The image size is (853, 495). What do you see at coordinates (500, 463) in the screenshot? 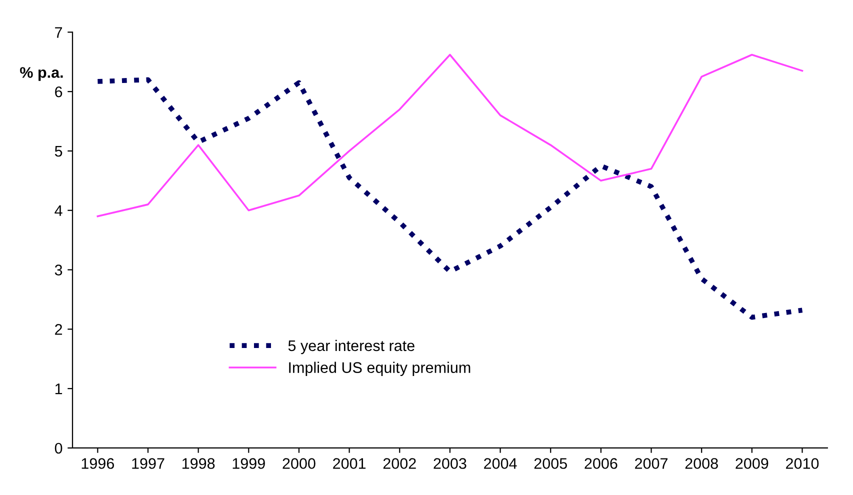
I see `x-tick-label: 2004` at bounding box center [500, 463].